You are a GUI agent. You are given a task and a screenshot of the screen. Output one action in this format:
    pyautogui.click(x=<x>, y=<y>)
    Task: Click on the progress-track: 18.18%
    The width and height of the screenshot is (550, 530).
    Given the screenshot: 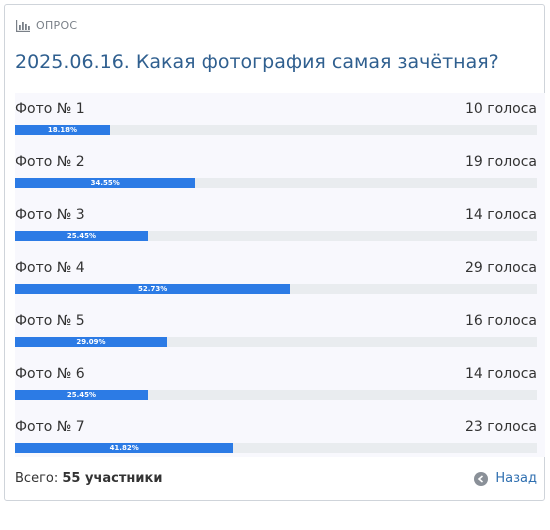 What is the action you would take?
    pyautogui.click(x=276, y=130)
    